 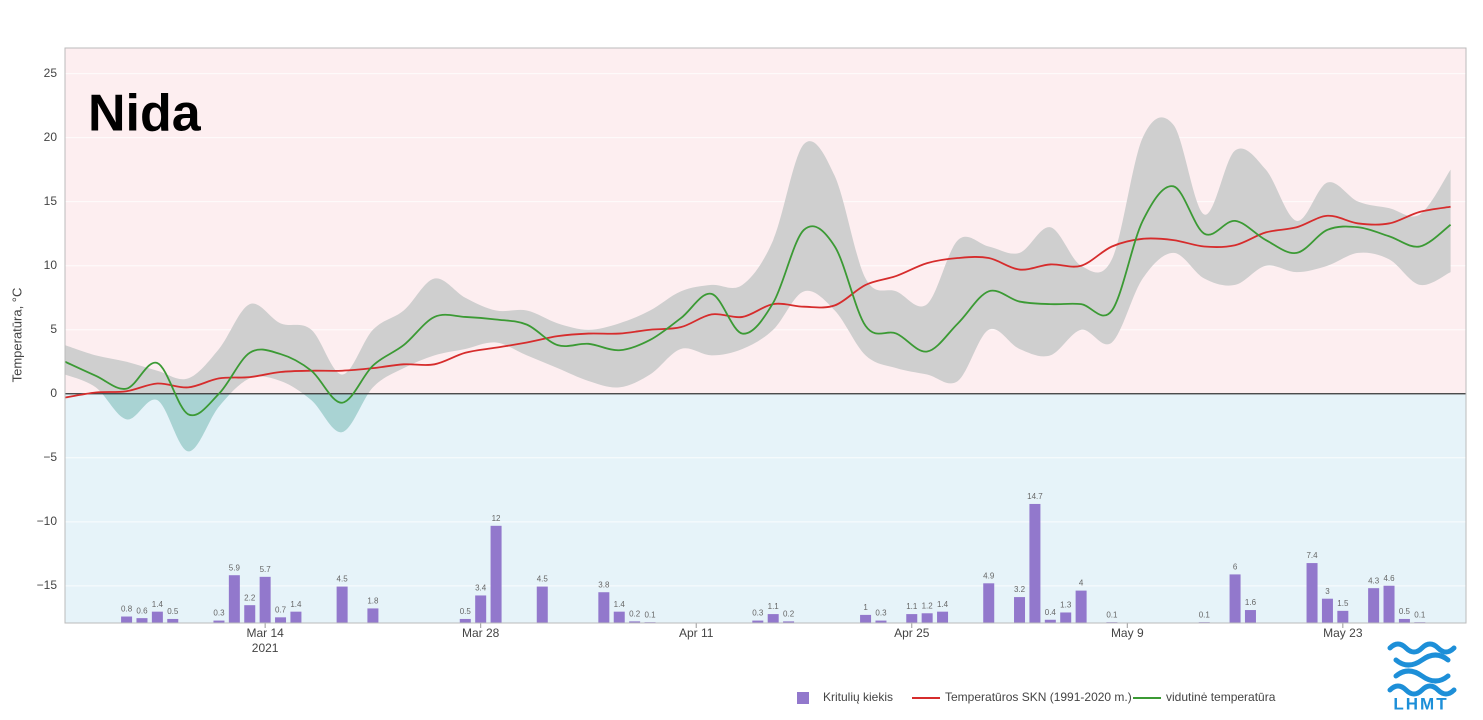 I want to click on x-tick-label: Mar 14, so click(x=265, y=633).